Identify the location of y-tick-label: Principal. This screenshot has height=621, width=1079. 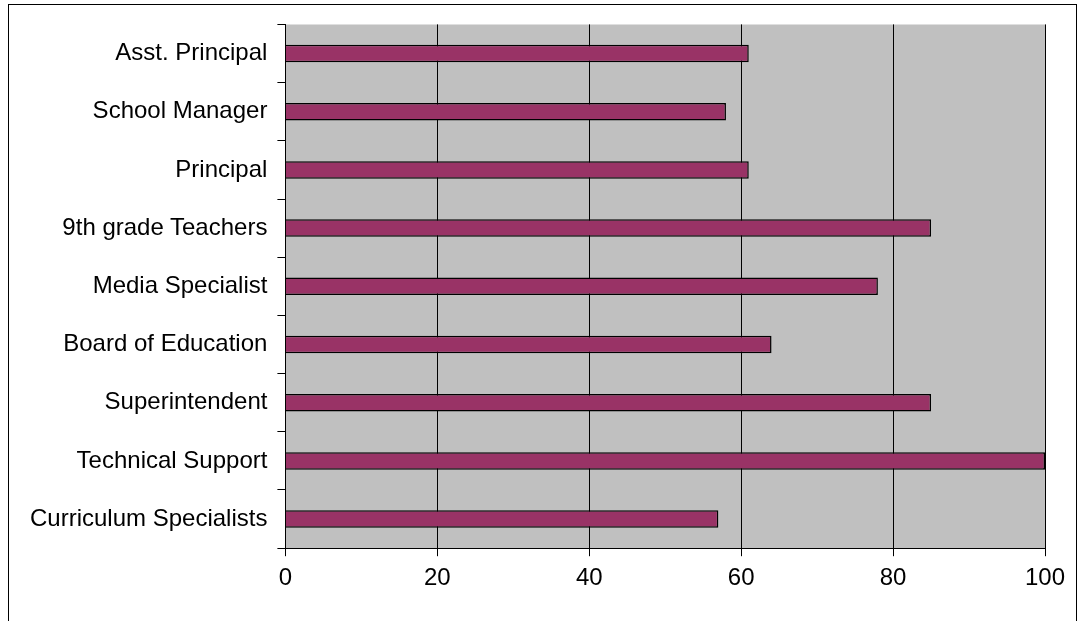
(221, 168).